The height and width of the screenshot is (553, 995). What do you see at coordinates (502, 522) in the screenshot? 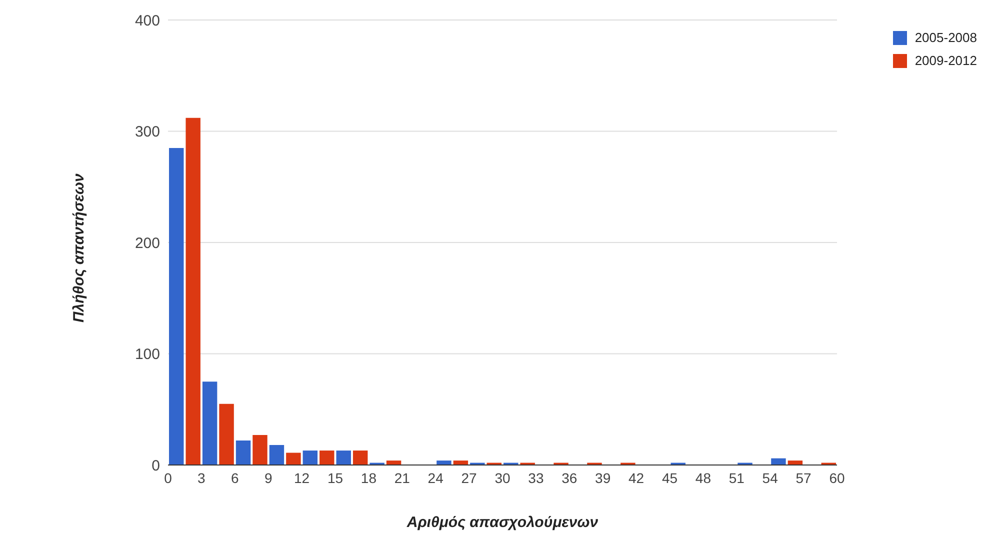
I see `x-axis-title: Αριθμός απασχολούμενων` at bounding box center [502, 522].